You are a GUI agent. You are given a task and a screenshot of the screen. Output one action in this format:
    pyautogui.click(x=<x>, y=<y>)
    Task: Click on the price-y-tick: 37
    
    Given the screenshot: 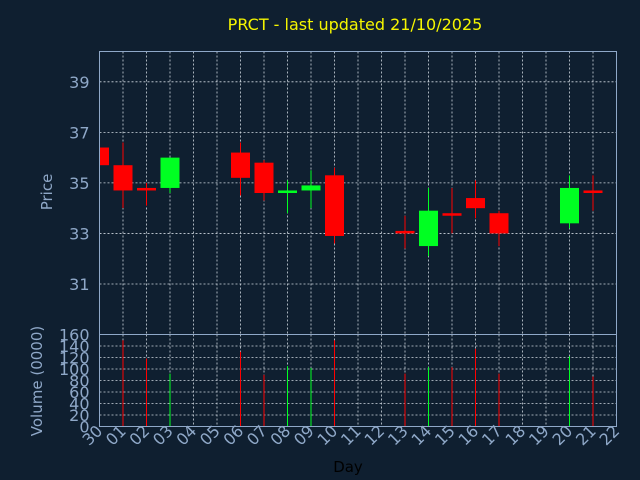 What is the action you would take?
    pyautogui.click(x=79, y=132)
    